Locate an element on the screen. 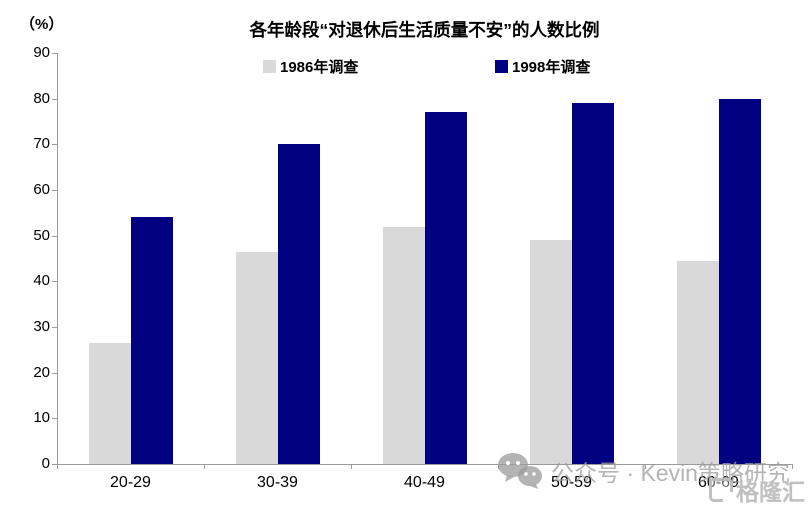 The height and width of the screenshot is (510, 808). legend-item-1998: 1998年调查 is located at coordinates (542, 66).